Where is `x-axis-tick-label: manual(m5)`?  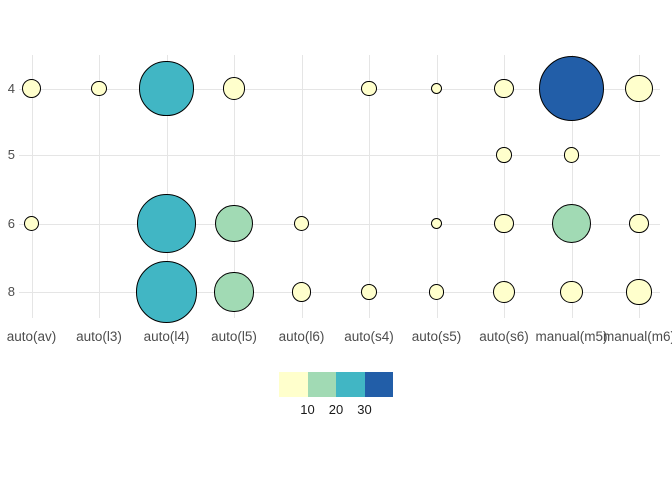
x-axis-tick-label: manual(m5) is located at coordinates (571, 336).